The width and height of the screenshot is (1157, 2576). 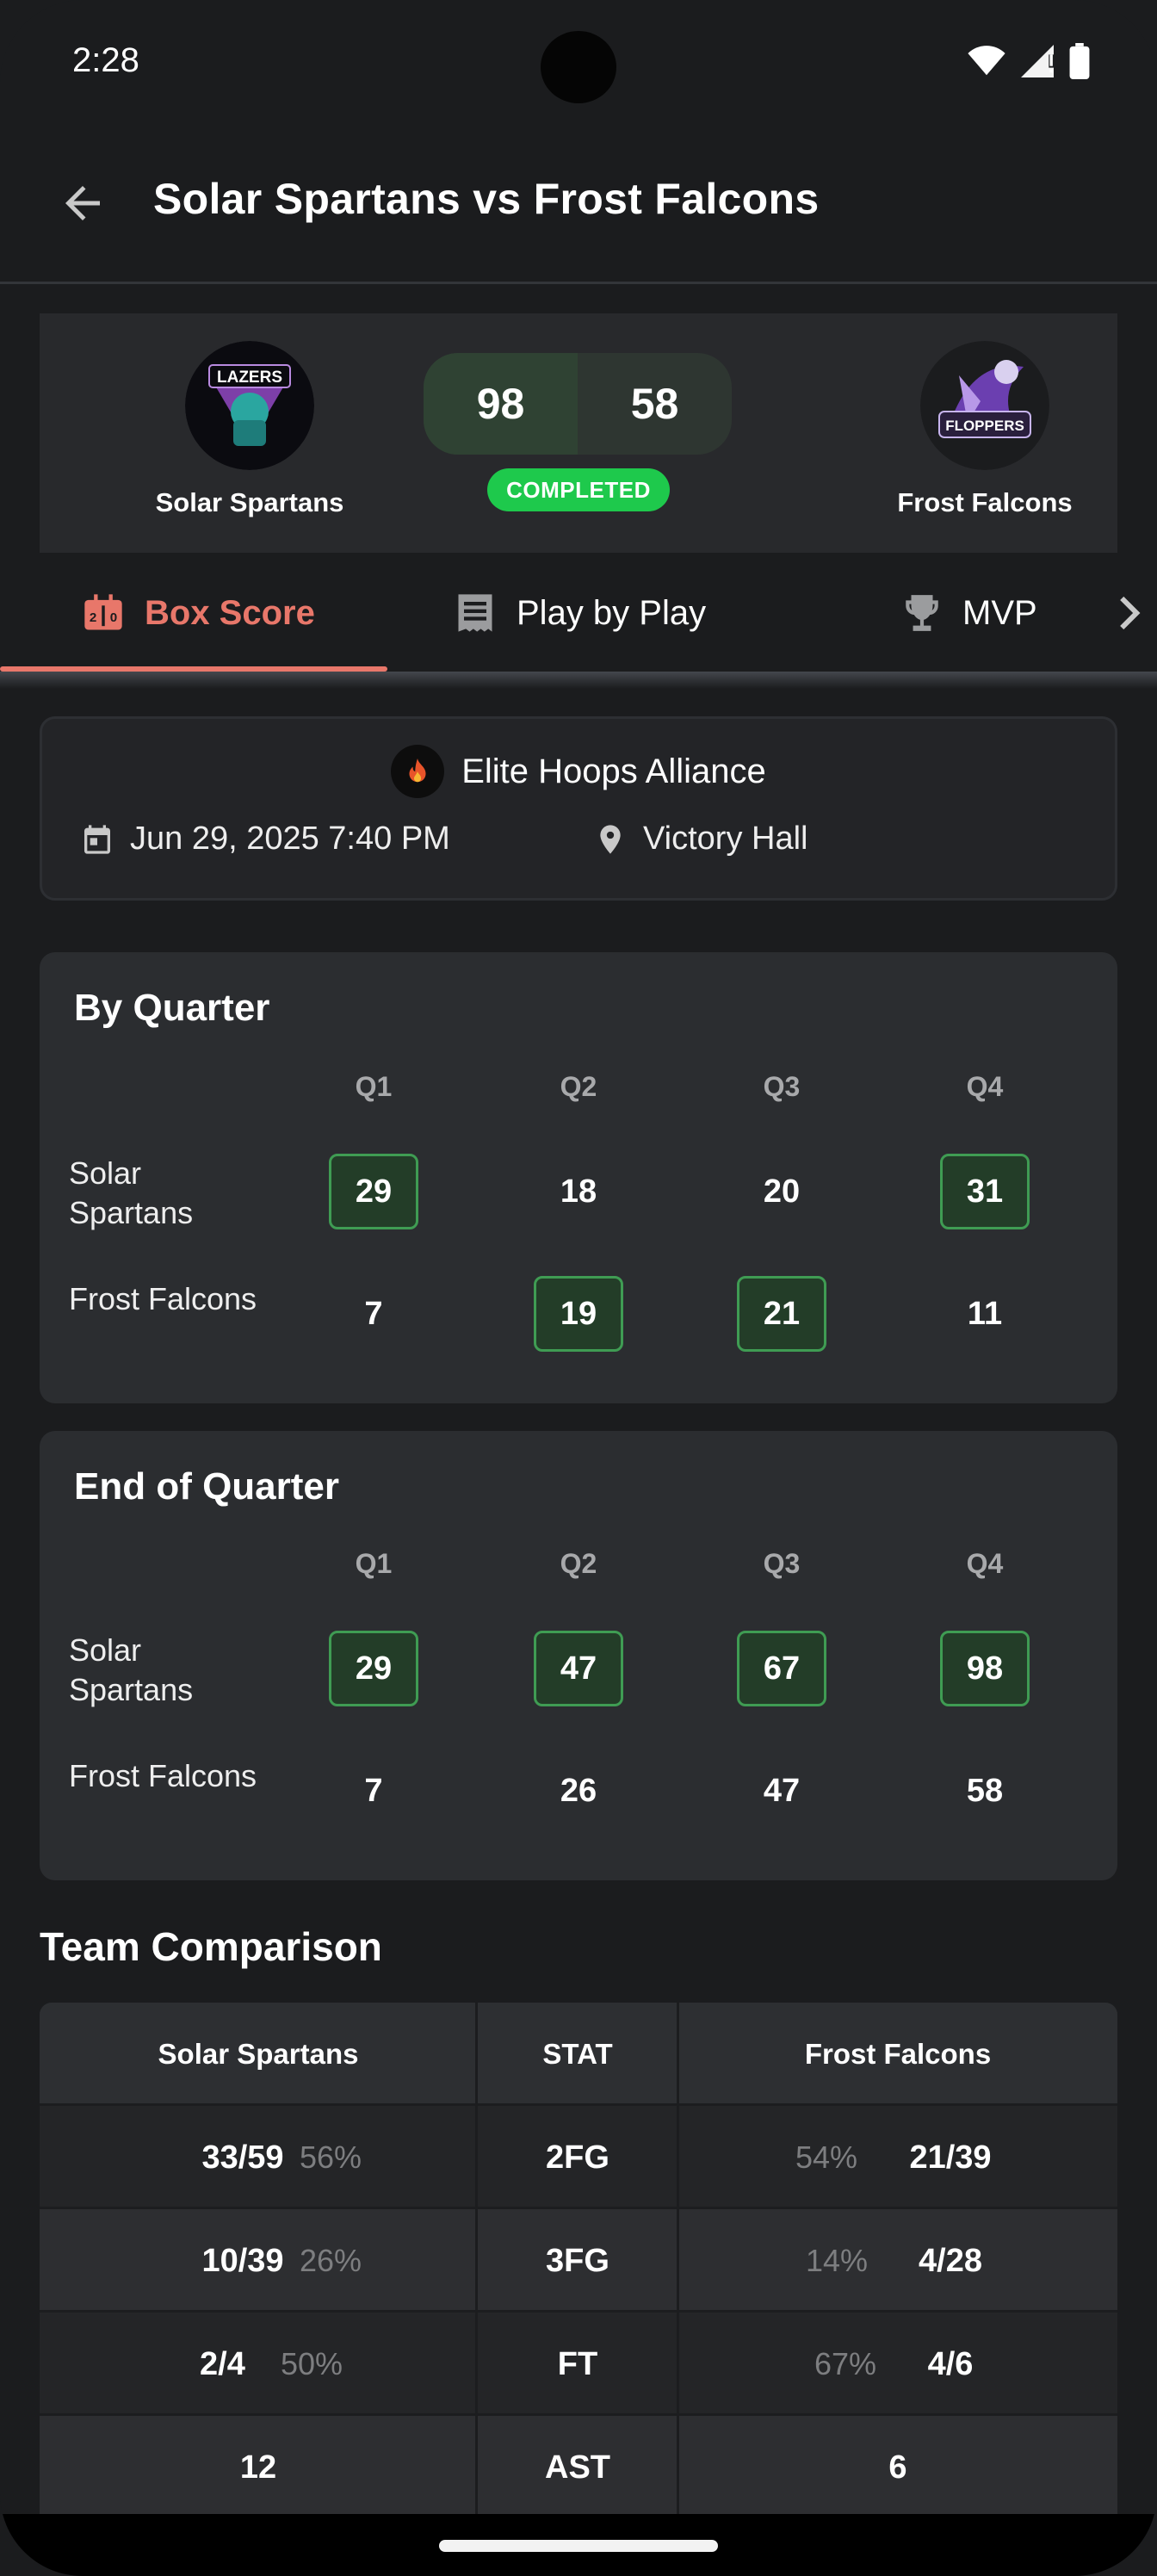 What do you see at coordinates (950, 2157) in the screenshot?
I see `away-stat-value: 21/39` at bounding box center [950, 2157].